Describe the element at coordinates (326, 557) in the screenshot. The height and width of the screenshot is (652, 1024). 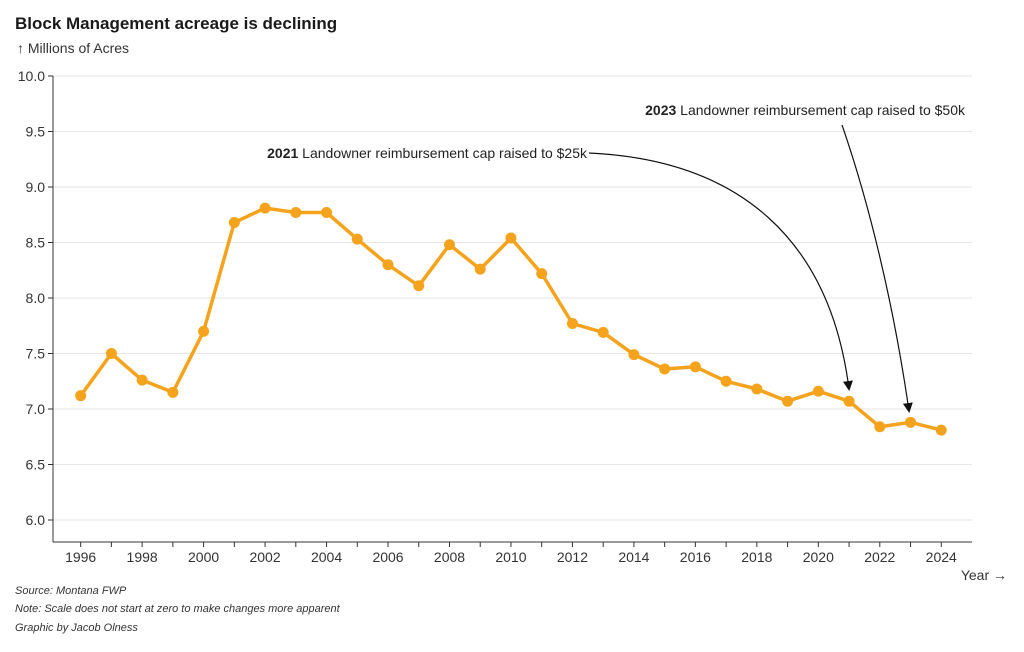
I see `x-tick-label: 2004` at that location.